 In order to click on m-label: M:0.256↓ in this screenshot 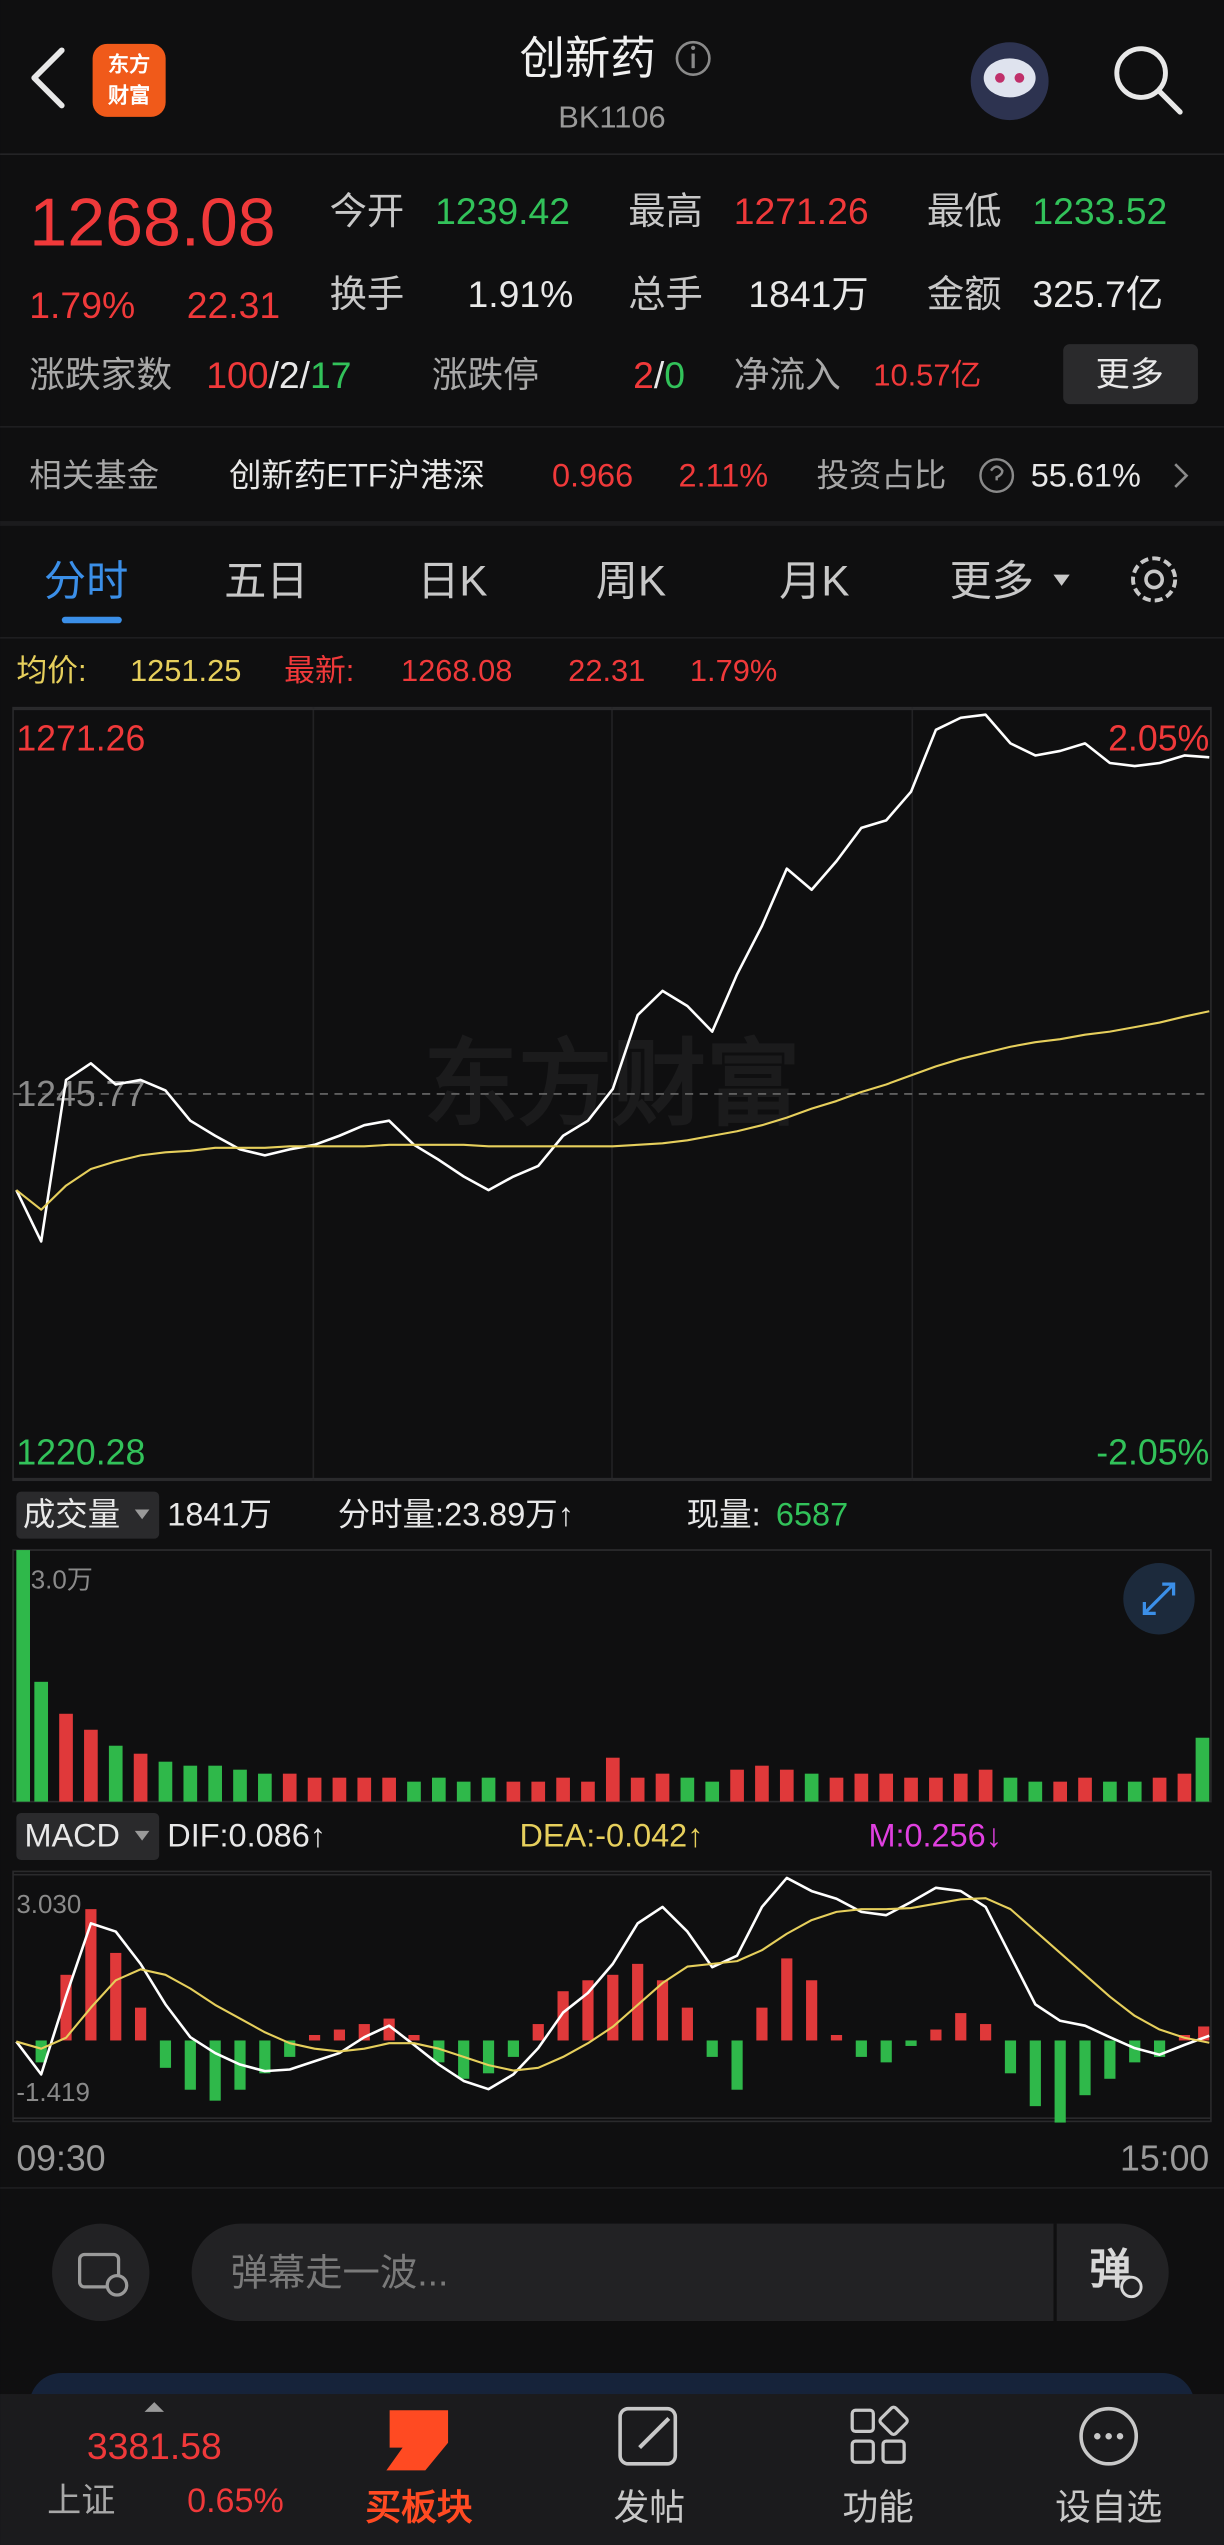, I will do `click(935, 1836)`.